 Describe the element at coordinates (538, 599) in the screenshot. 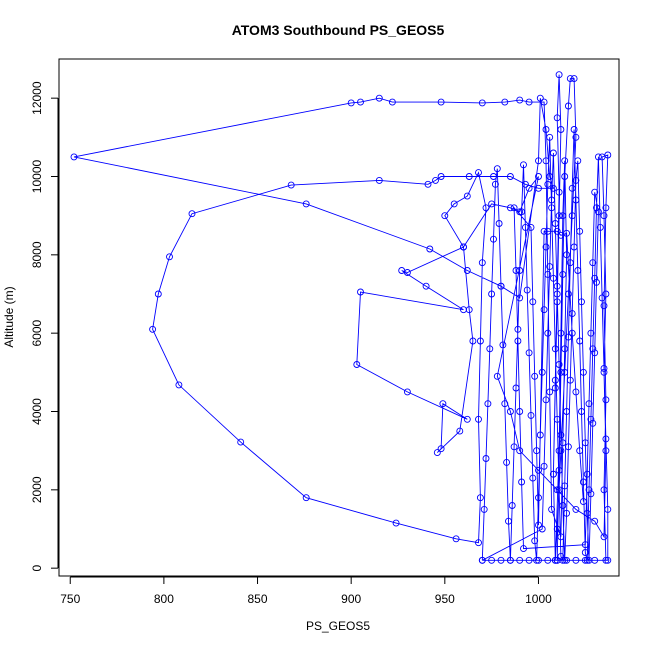

I see `x-tick-label: 1000` at that location.